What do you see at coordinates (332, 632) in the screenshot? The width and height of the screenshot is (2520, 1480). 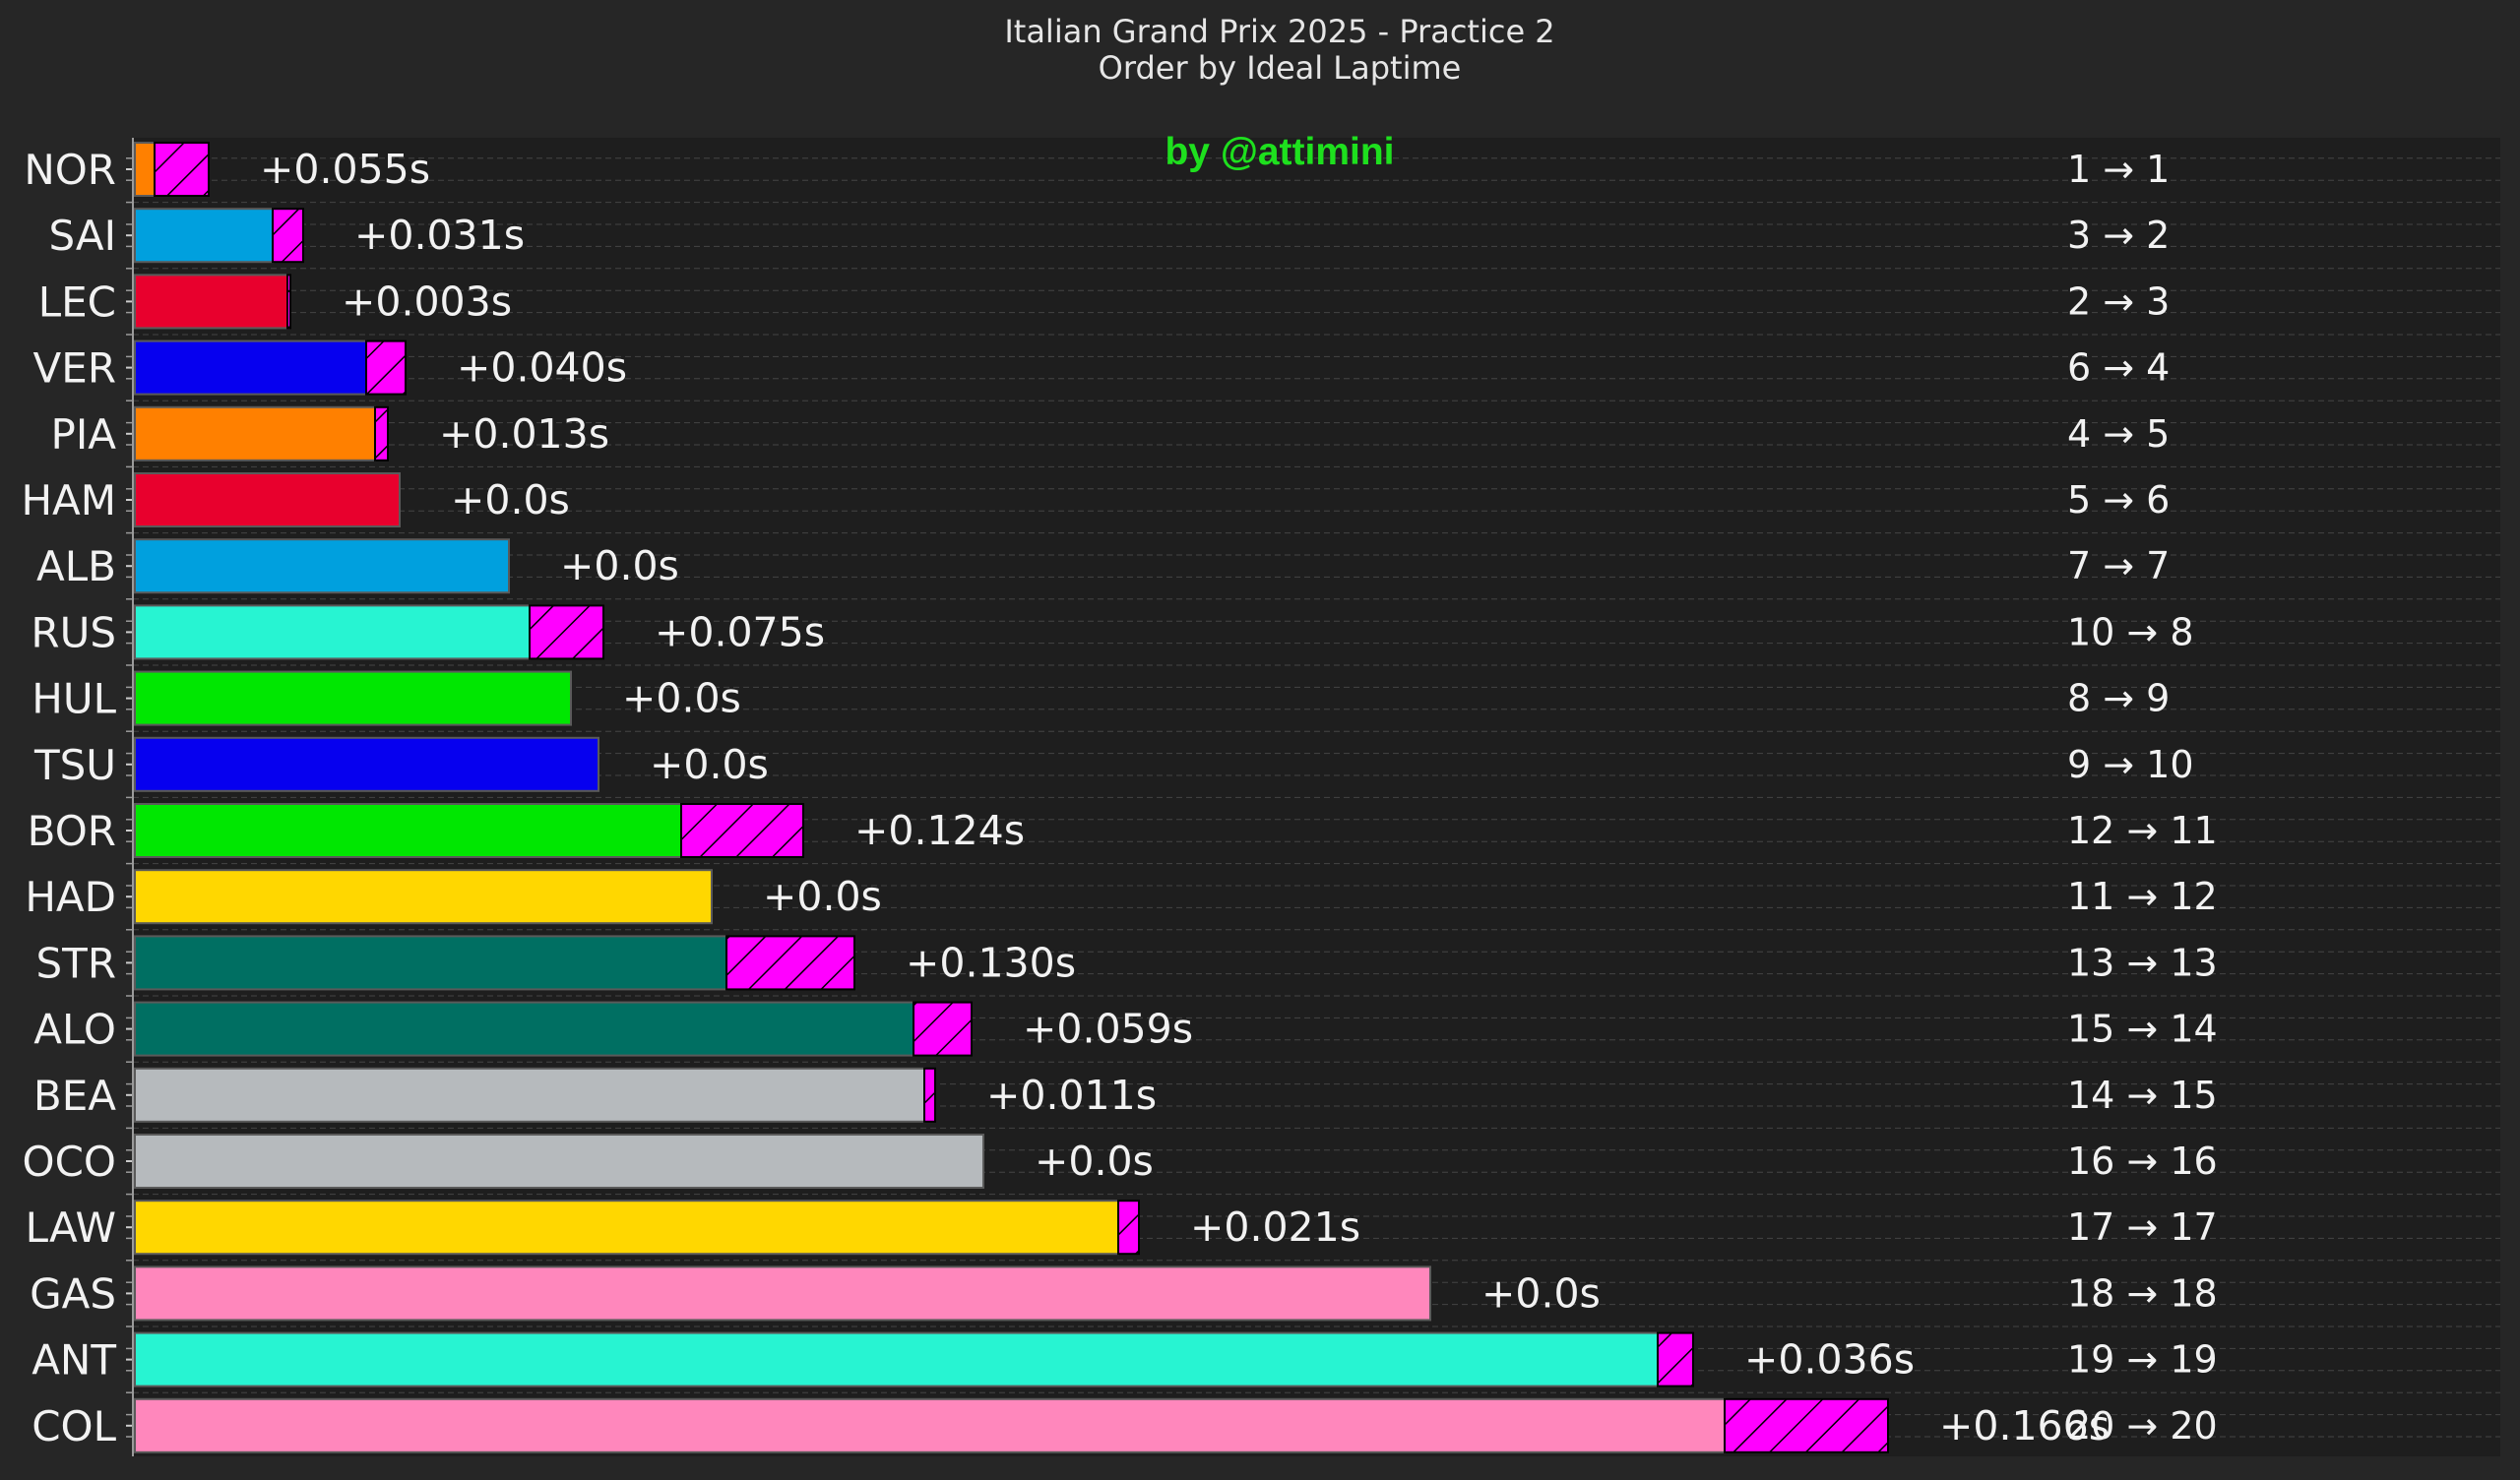 I see `bar-rus` at bounding box center [332, 632].